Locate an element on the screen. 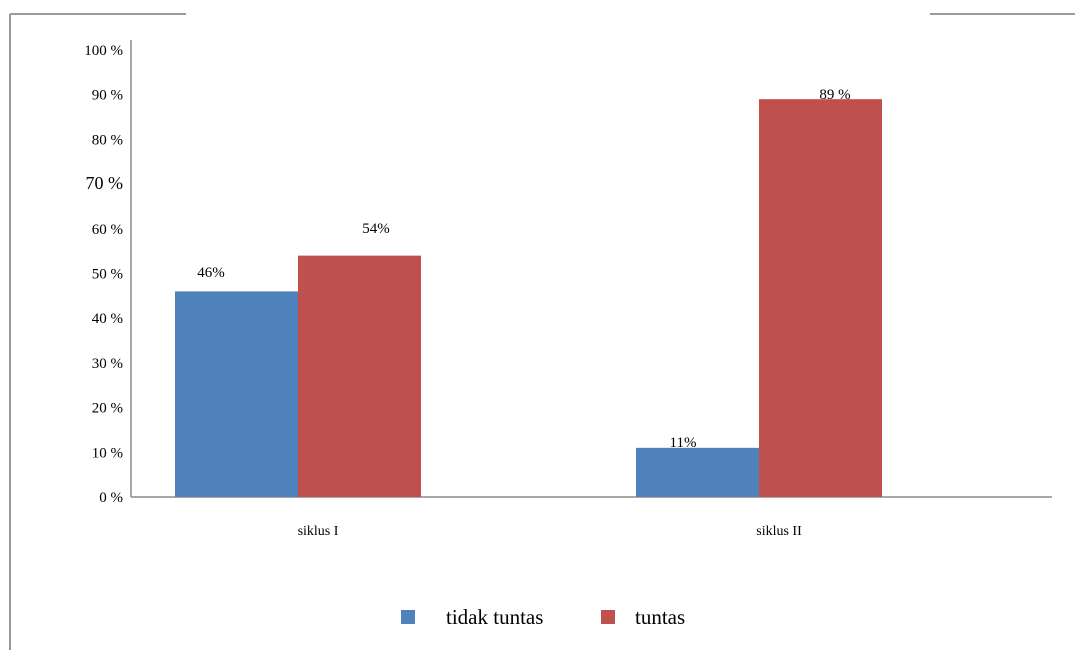  x-category-label: siklus I is located at coordinates (318, 531).